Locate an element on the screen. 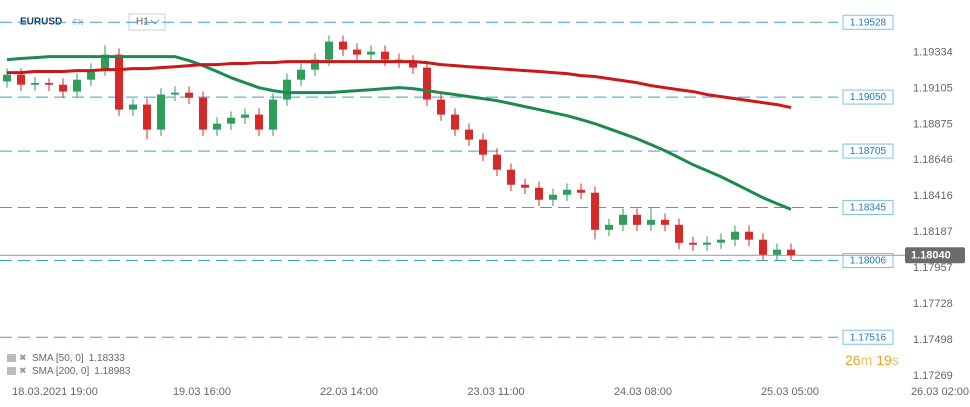 This screenshot has width=970, height=407. y-tick-label: 1.18875 is located at coordinates (933, 124).